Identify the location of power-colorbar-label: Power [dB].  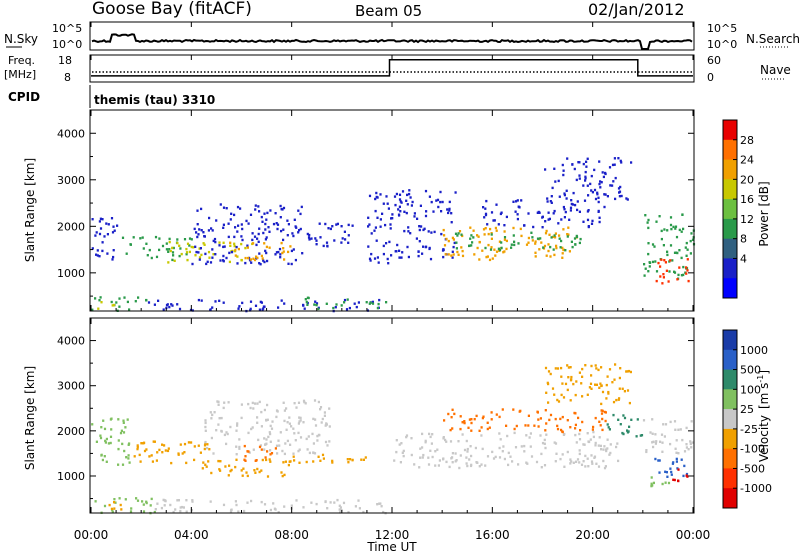
(764, 213).